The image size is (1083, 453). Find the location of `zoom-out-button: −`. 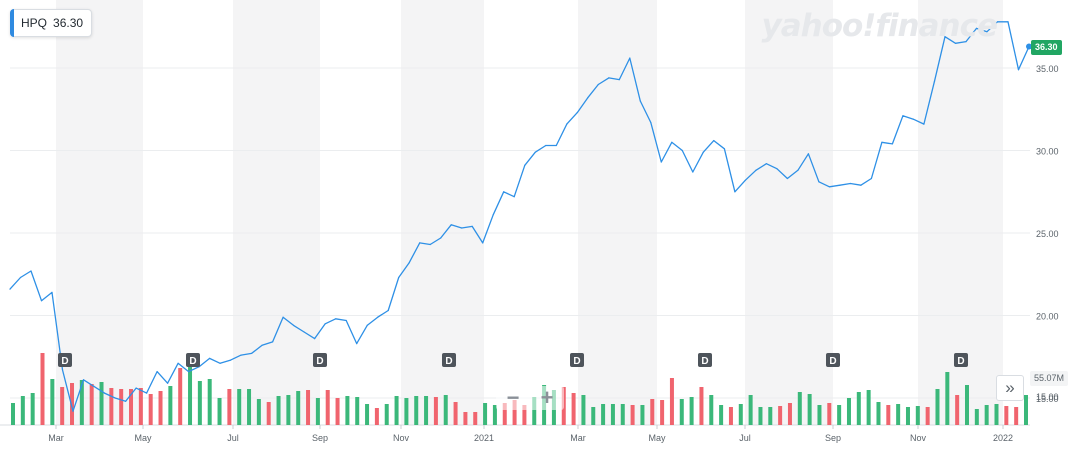

zoom-out-button: − is located at coordinates (513, 397).